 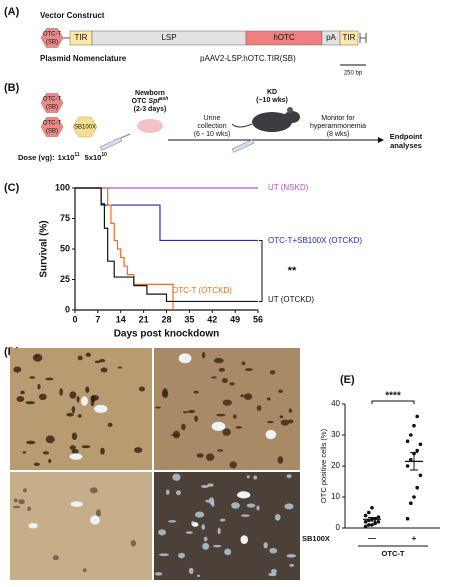 I want to click on arrow-head, so click(x=381, y=140).